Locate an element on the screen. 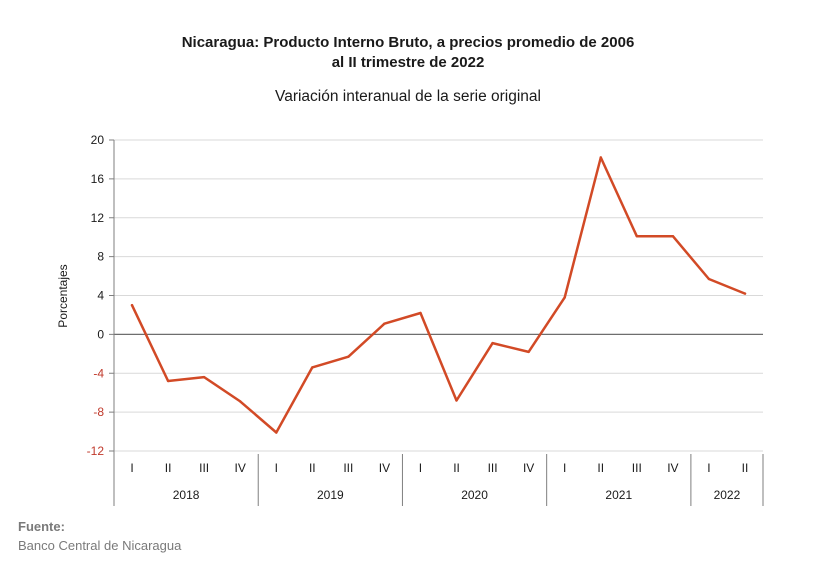 This screenshot has height=563, width=816. x-year-label: 2019 is located at coordinates (330, 495).